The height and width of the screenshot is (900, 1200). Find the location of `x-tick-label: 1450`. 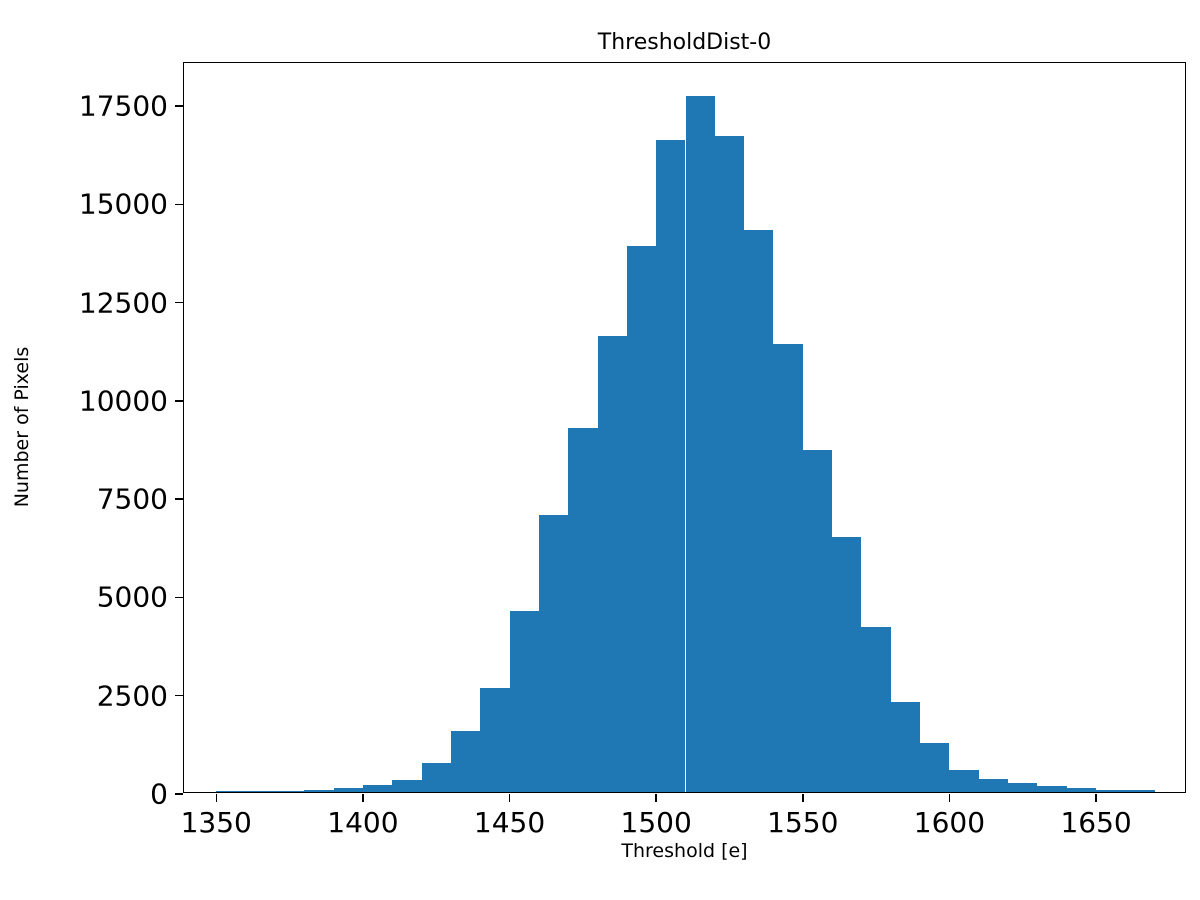

x-tick-label: 1450 is located at coordinates (509, 822).